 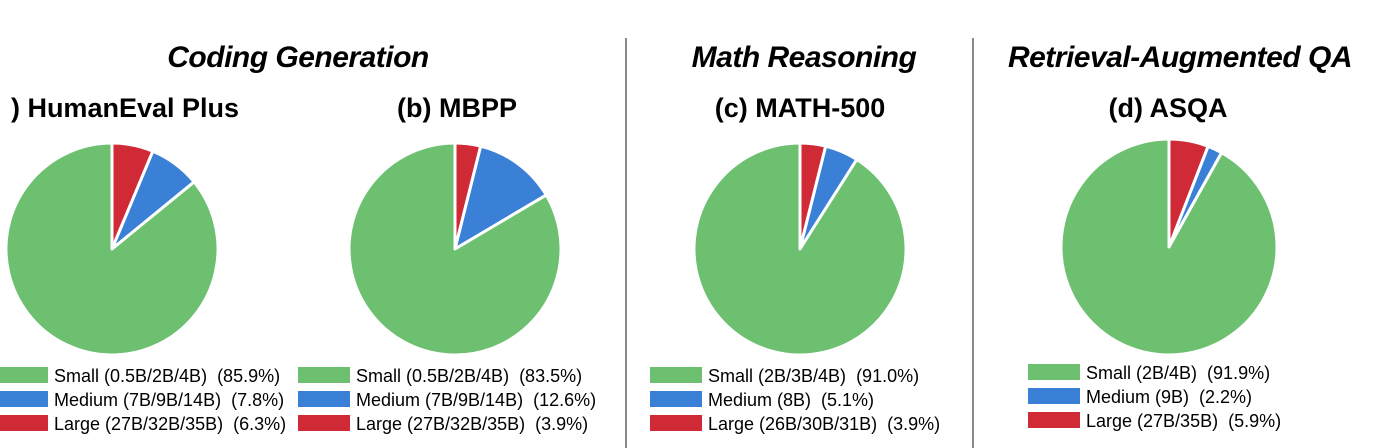 I want to click on legend-label-humaneval-medium: Medium (7B/9B/14B) (7.8%), so click(x=169, y=400).